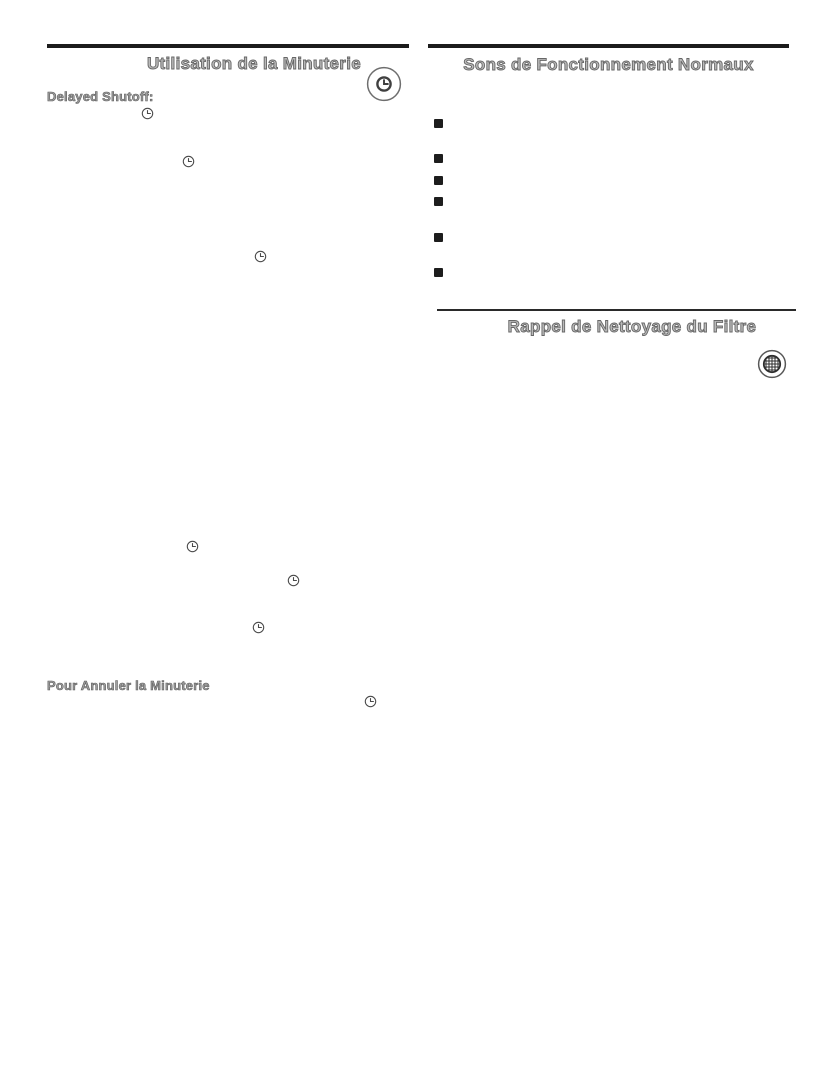 This screenshot has height=1086, width=839. I want to click on section-title-timer: Utilisation de la Minuterie, so click(254, 64).